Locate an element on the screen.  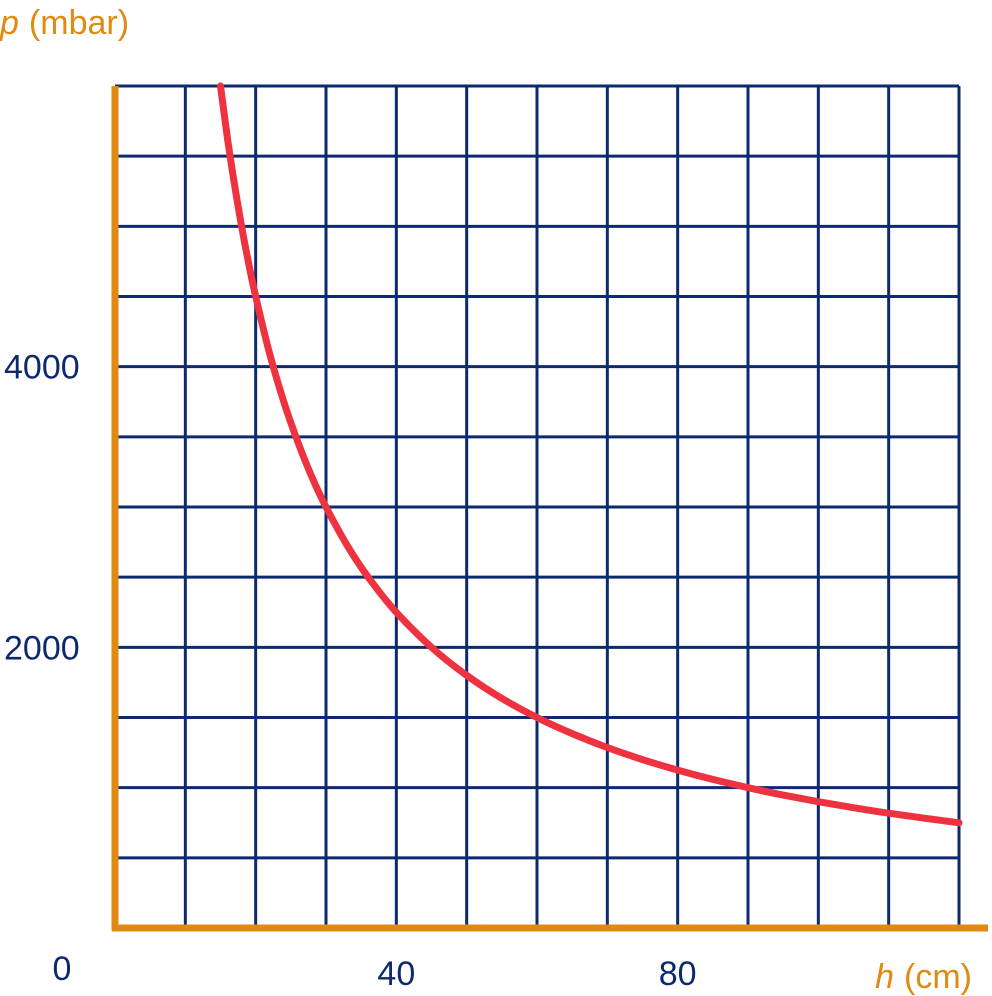
x-tick-label: 40 is located at coordinates (396, 974).